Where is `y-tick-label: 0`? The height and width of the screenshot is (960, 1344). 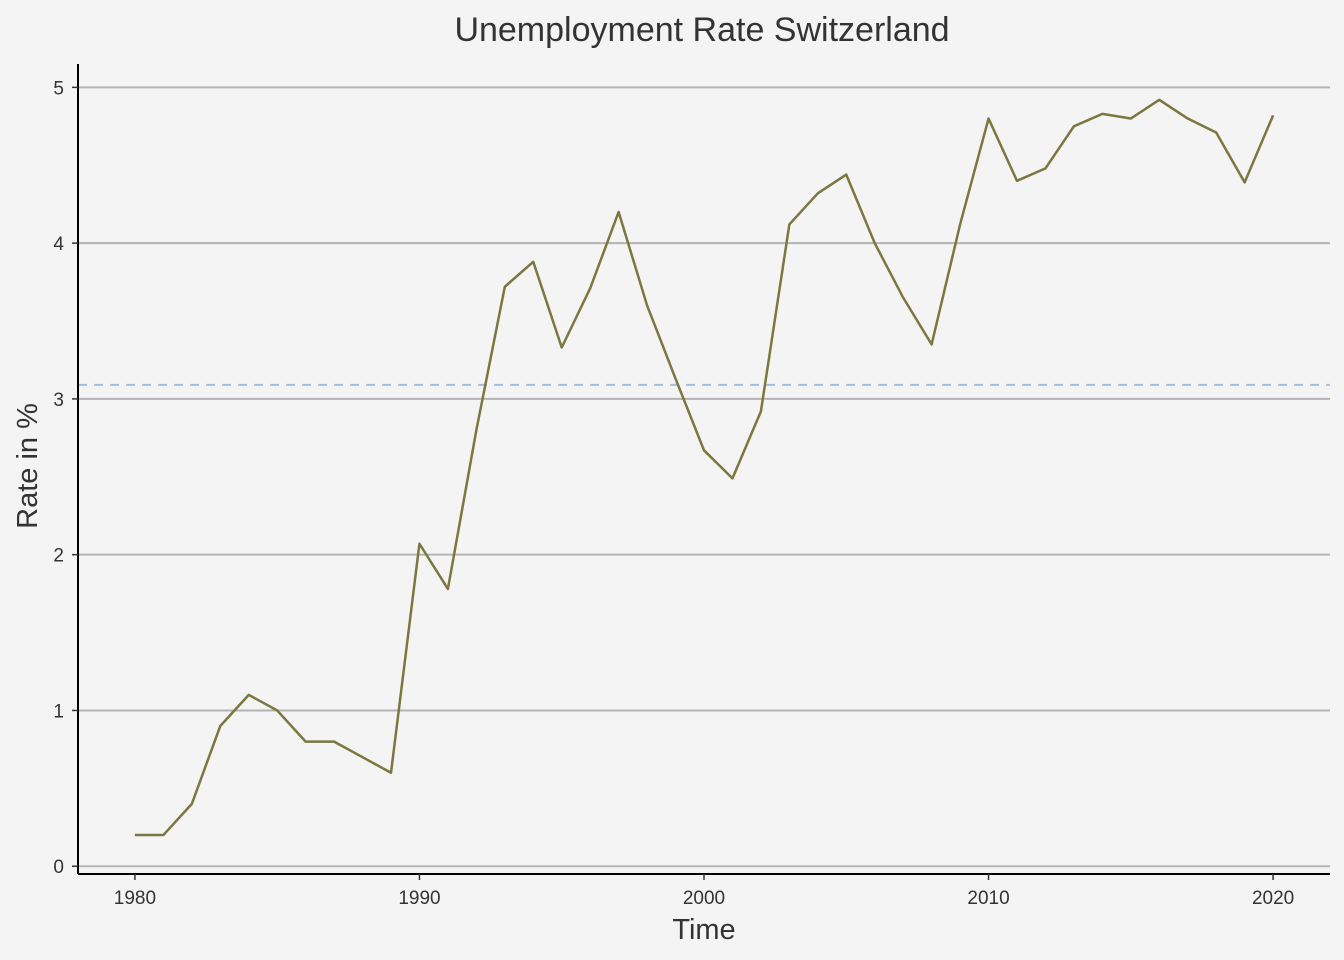
y-tick-label: 0 is located at coordinates (58, 867).